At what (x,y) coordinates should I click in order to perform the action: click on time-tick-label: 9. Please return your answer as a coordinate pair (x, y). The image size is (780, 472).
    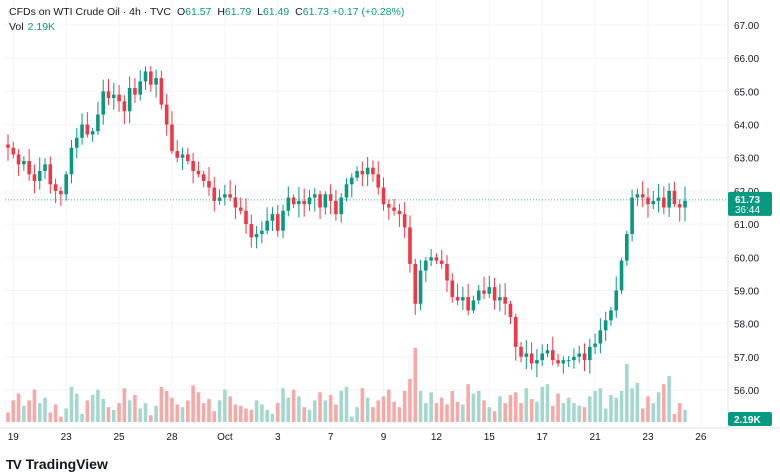
    Looking at the image, I should click on (384, 437).